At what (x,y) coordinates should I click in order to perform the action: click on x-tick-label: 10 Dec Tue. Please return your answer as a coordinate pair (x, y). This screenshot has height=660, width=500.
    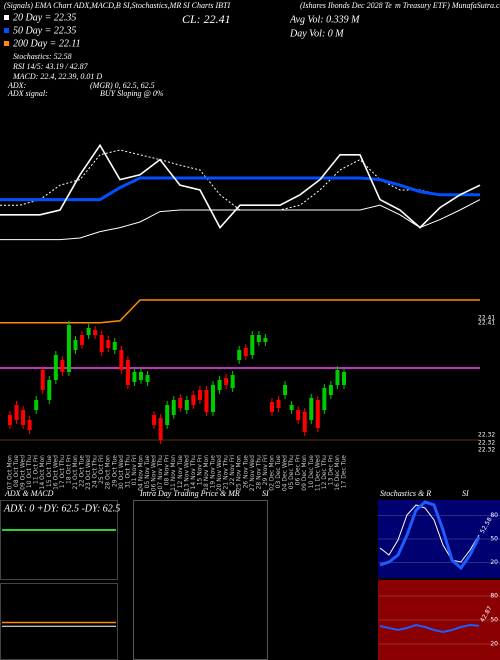
    Looking at the image, I should click on (311, 472).